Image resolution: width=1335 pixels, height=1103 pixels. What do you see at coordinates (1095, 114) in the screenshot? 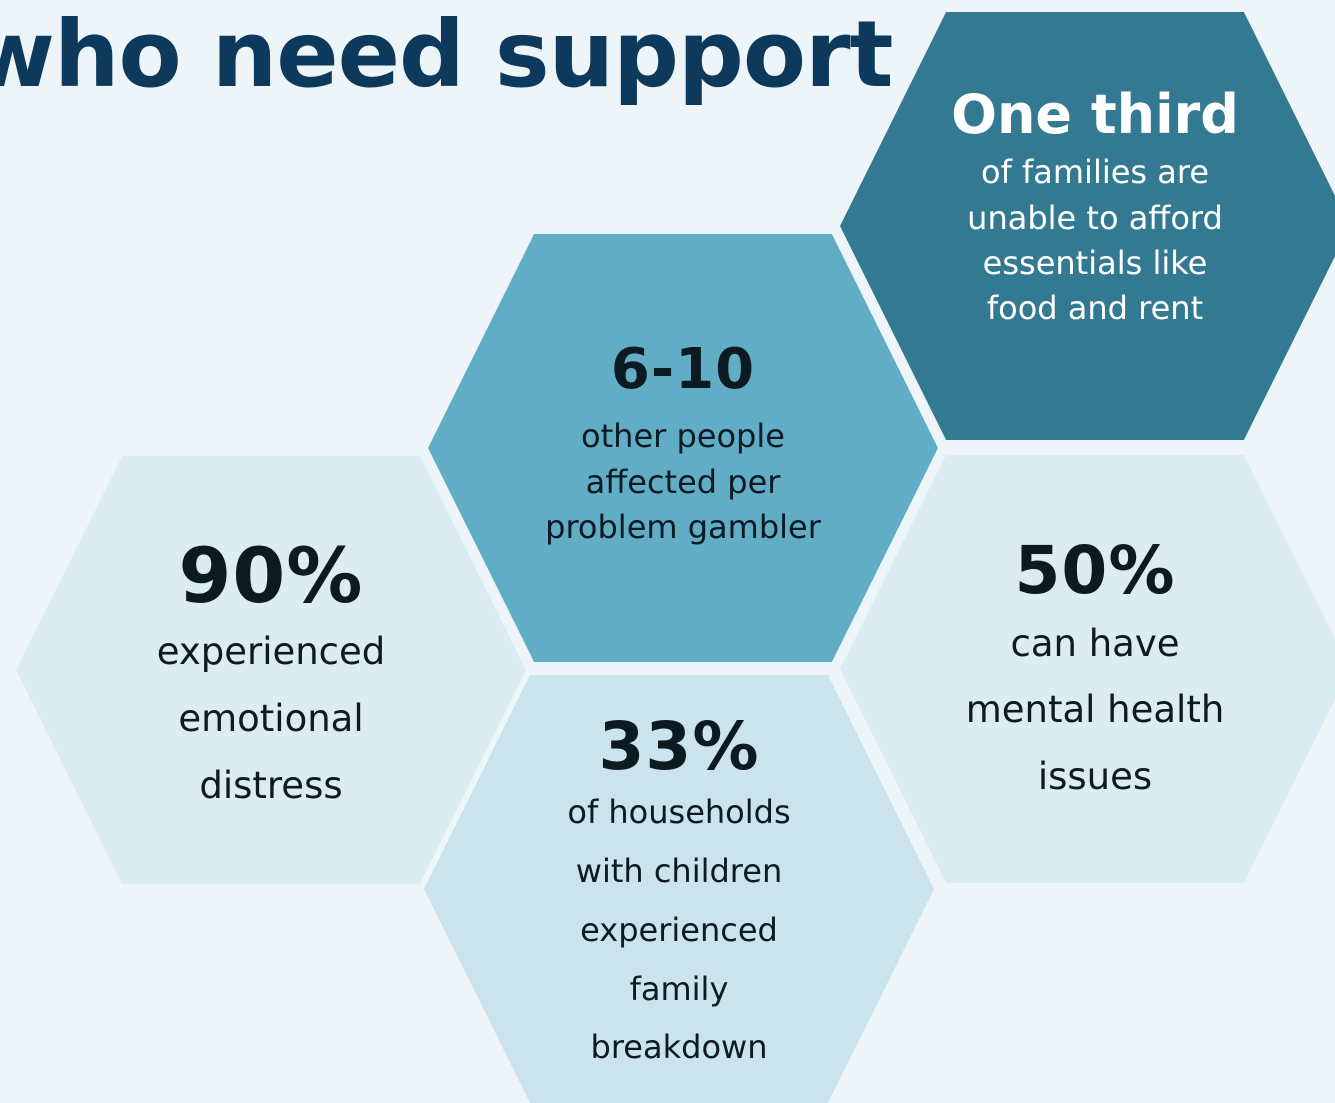
I see `stat-figure: One third` at bounding box center [1095, 114].